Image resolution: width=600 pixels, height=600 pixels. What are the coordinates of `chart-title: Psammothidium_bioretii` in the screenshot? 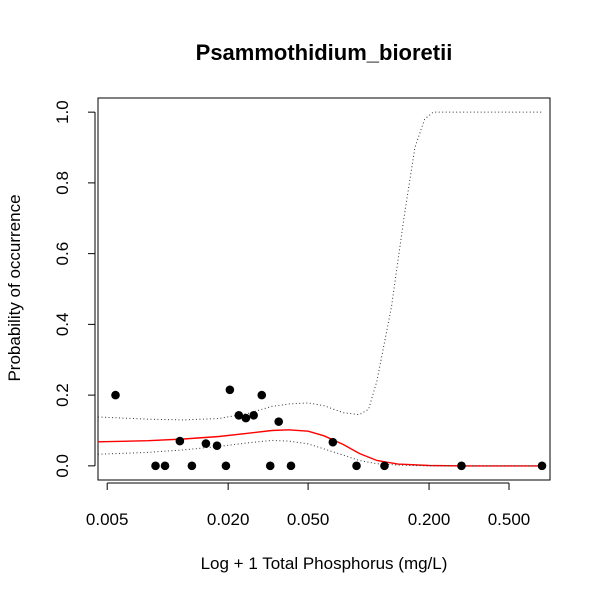 It's located at (324, 52).